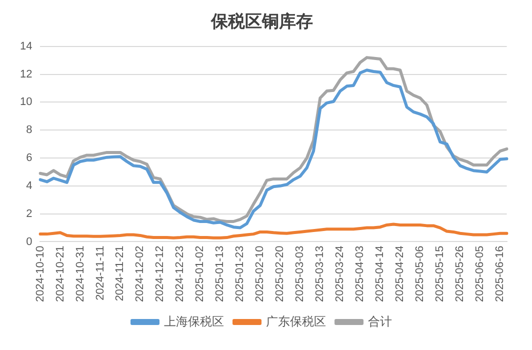  Describe the element at coordinates (180, 274) in the screenshot. I see `x-tick-label: 2024-12-23` at that location.